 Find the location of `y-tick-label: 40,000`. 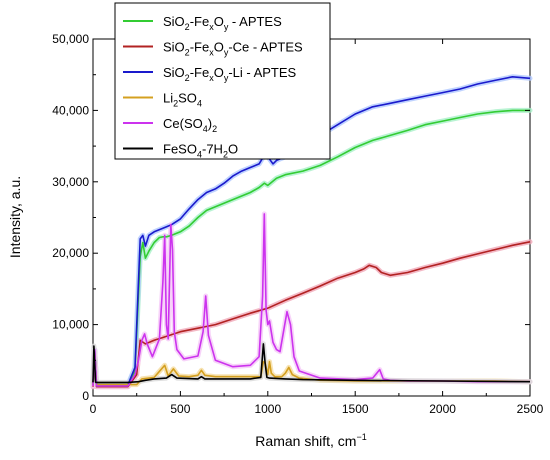

y-tick-label: 40,000 is located at coordinates (70, 110).